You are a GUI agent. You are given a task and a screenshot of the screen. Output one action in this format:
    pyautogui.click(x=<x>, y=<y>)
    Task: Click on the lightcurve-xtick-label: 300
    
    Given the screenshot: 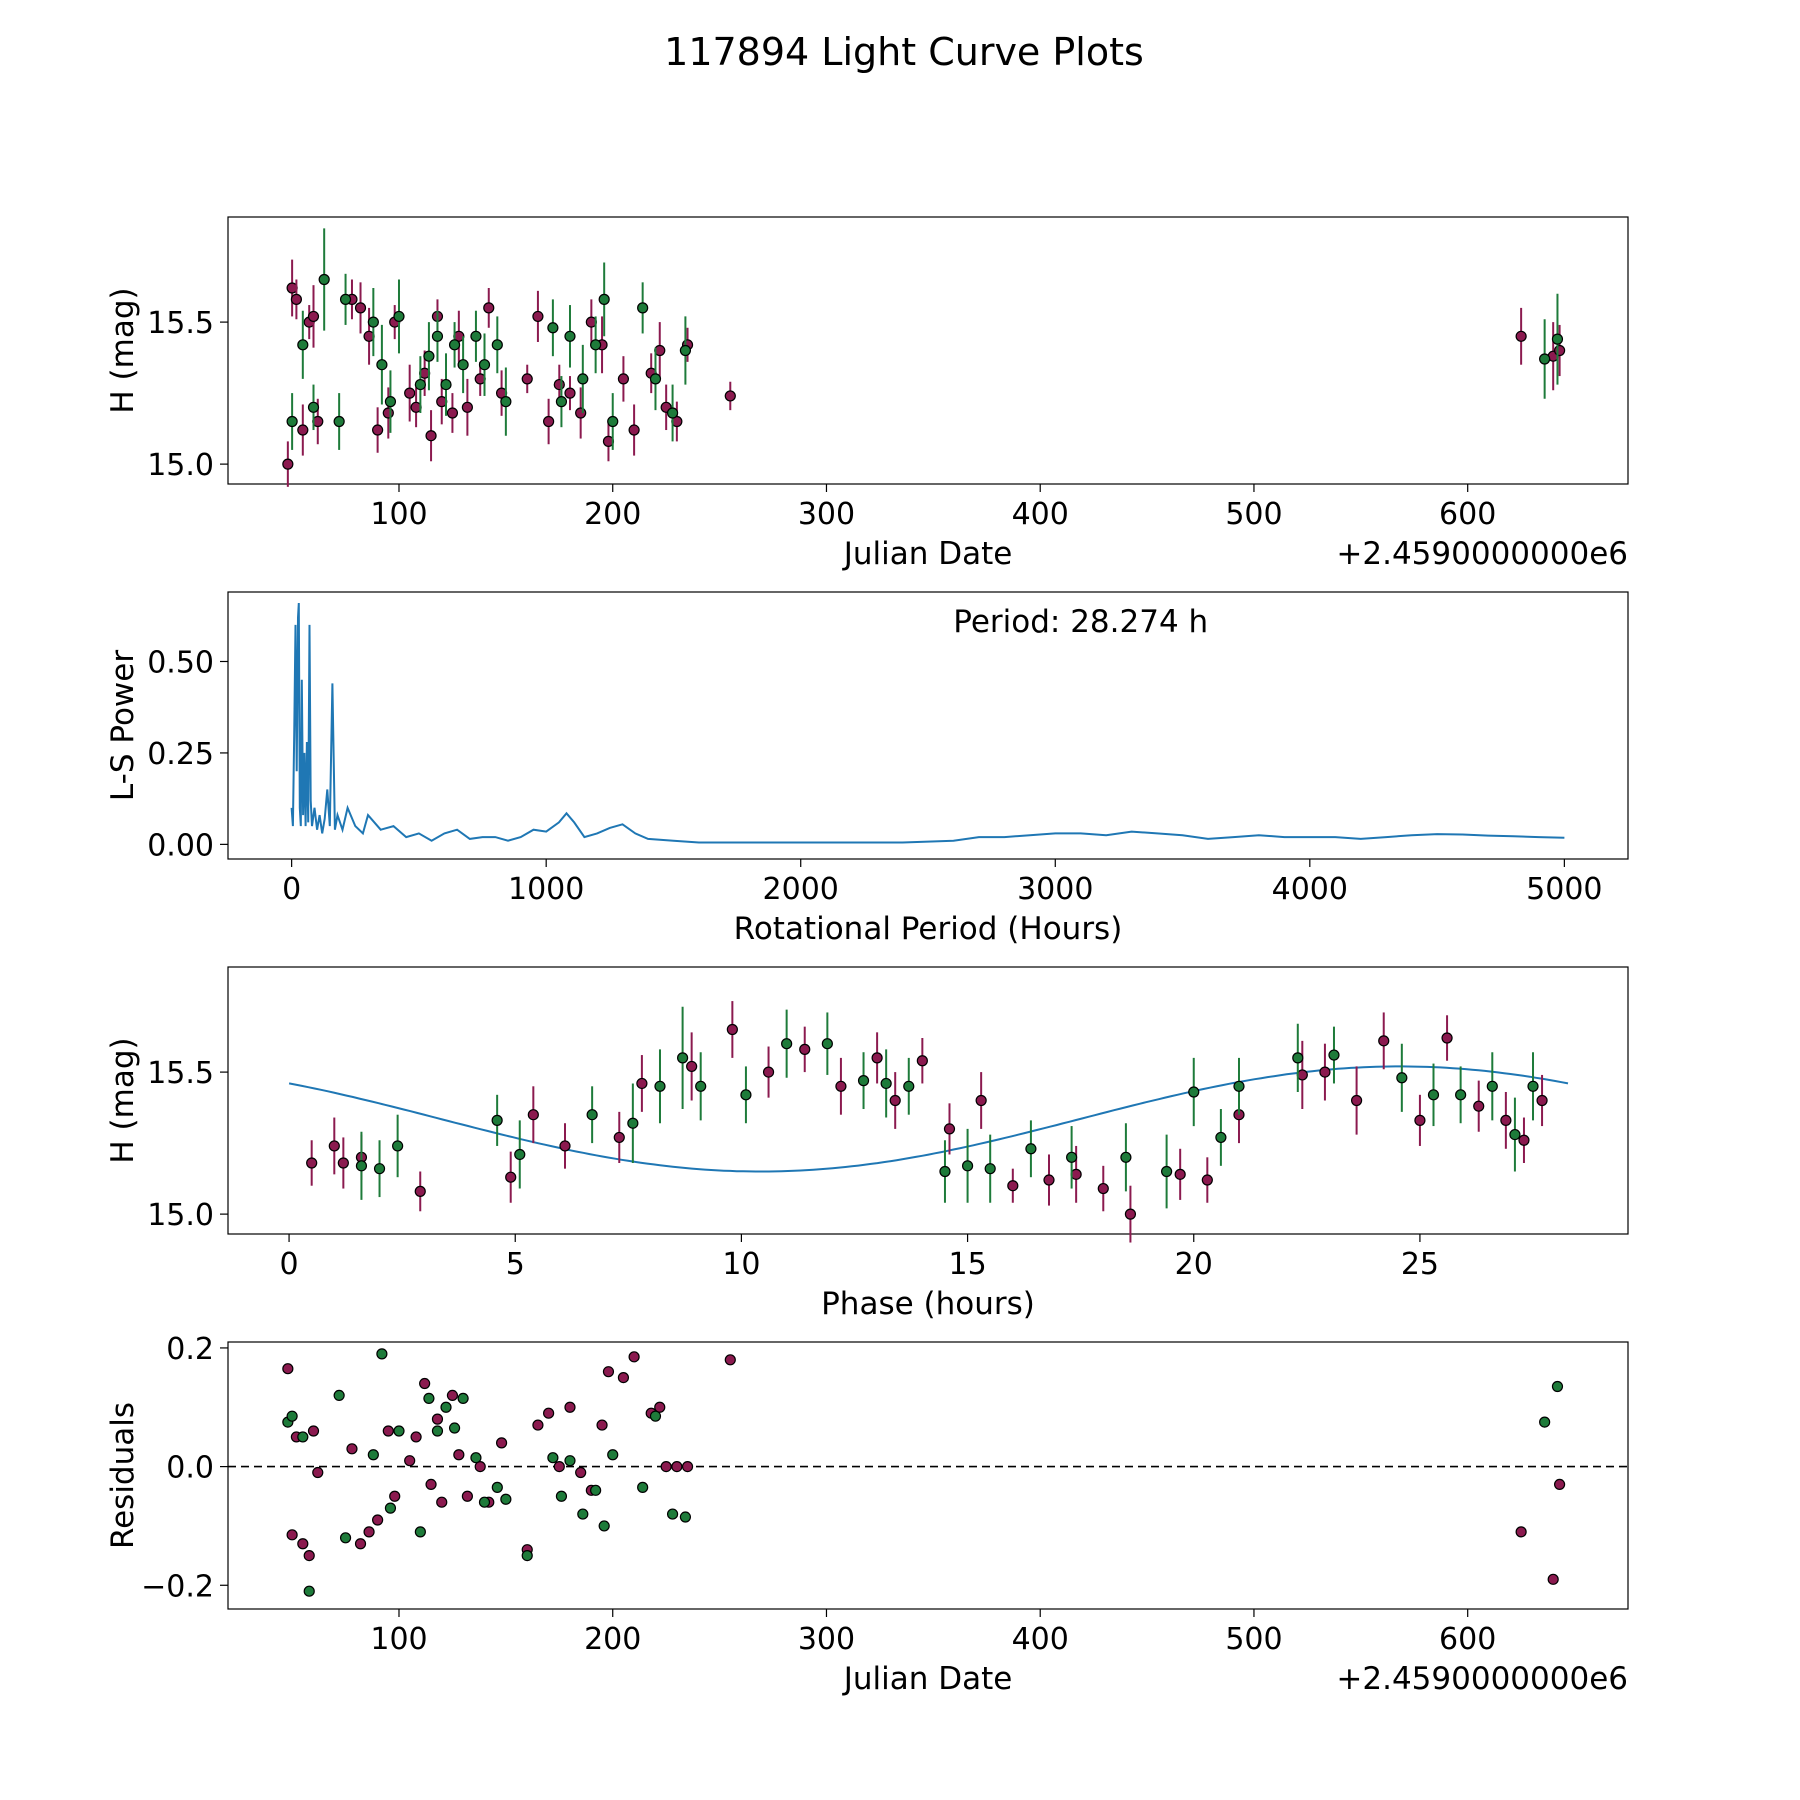 What is the action you would take?
    pyautogui.click(x=826, y=514)
    